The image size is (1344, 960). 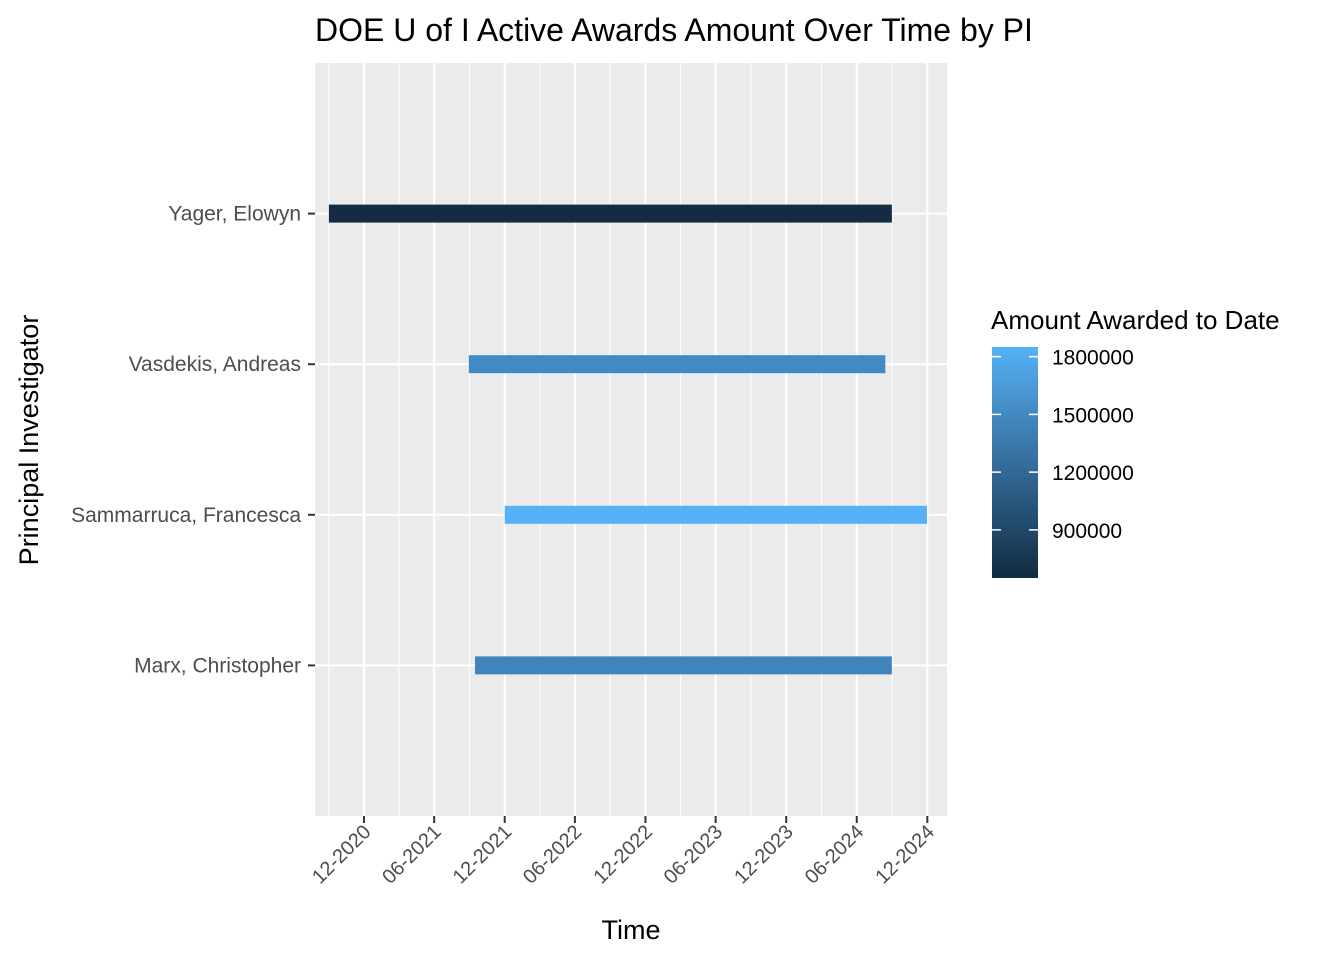 I want to click on x-tick-label: 12-2024, so click(x=904, y=854).